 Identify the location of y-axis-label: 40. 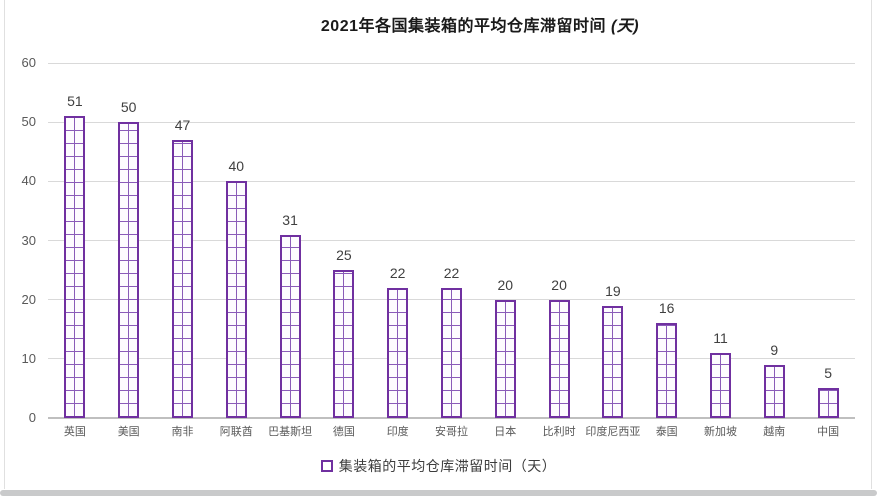
(28, 181).